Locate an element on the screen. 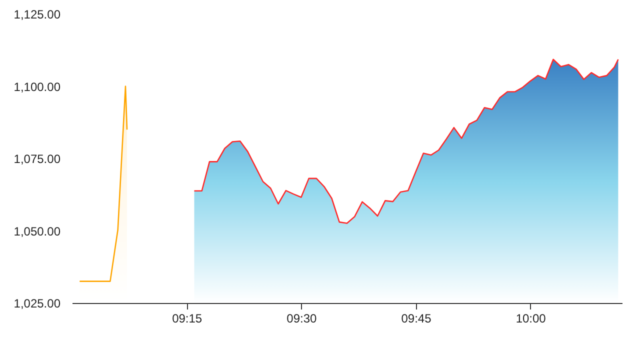  y-tick-label: 1,025.00 is located at coordinates (37, 303).